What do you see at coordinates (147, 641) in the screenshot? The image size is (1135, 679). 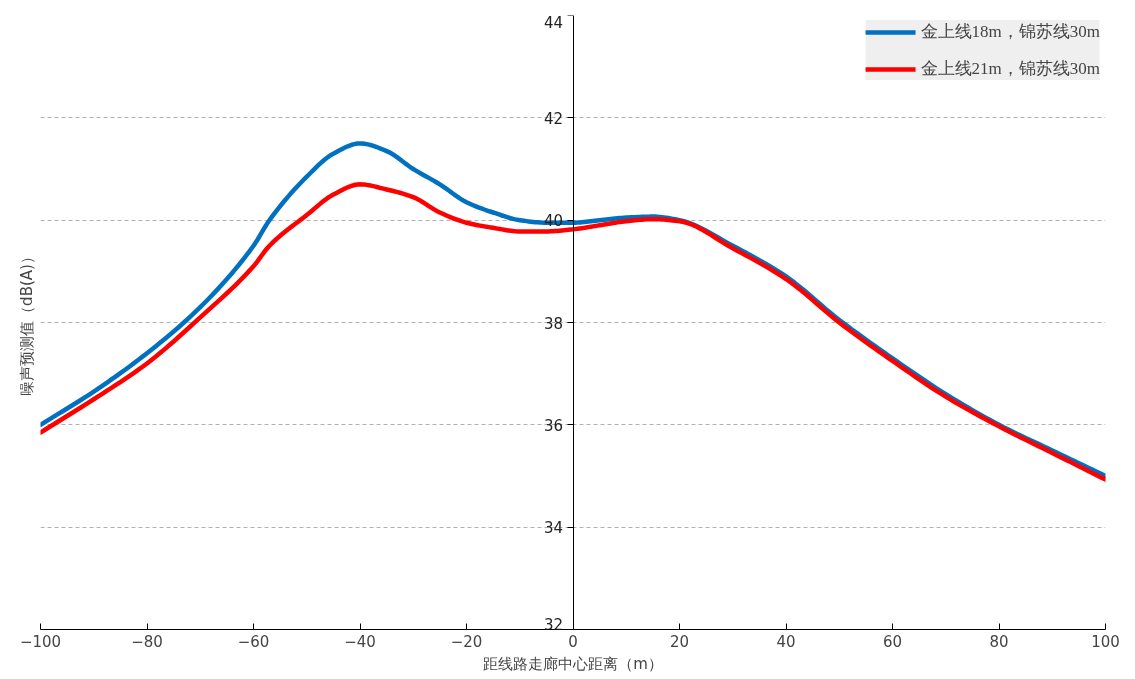 I see `x-tick-label: −80` at bounding box center [147, 641].